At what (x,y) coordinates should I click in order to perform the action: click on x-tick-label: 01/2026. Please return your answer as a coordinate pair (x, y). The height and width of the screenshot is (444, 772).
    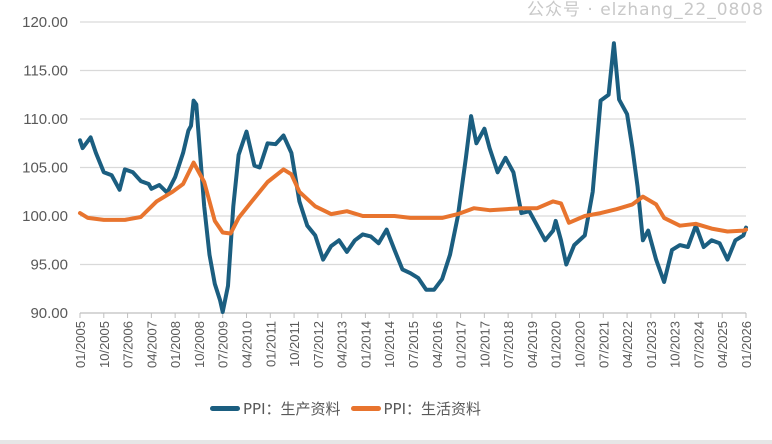
    Looking at the image, I should click on (746, 344).